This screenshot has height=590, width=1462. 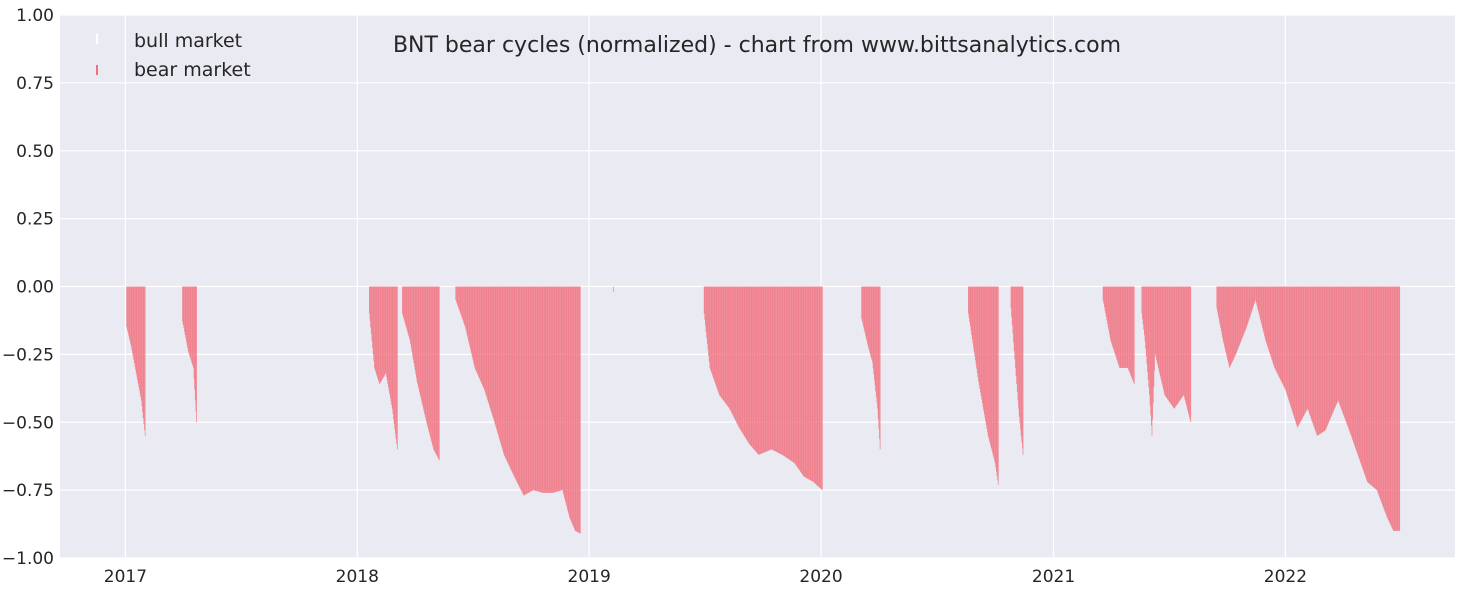 I want to click on y-tick-label: 0.75, so click(x=35, y=84).